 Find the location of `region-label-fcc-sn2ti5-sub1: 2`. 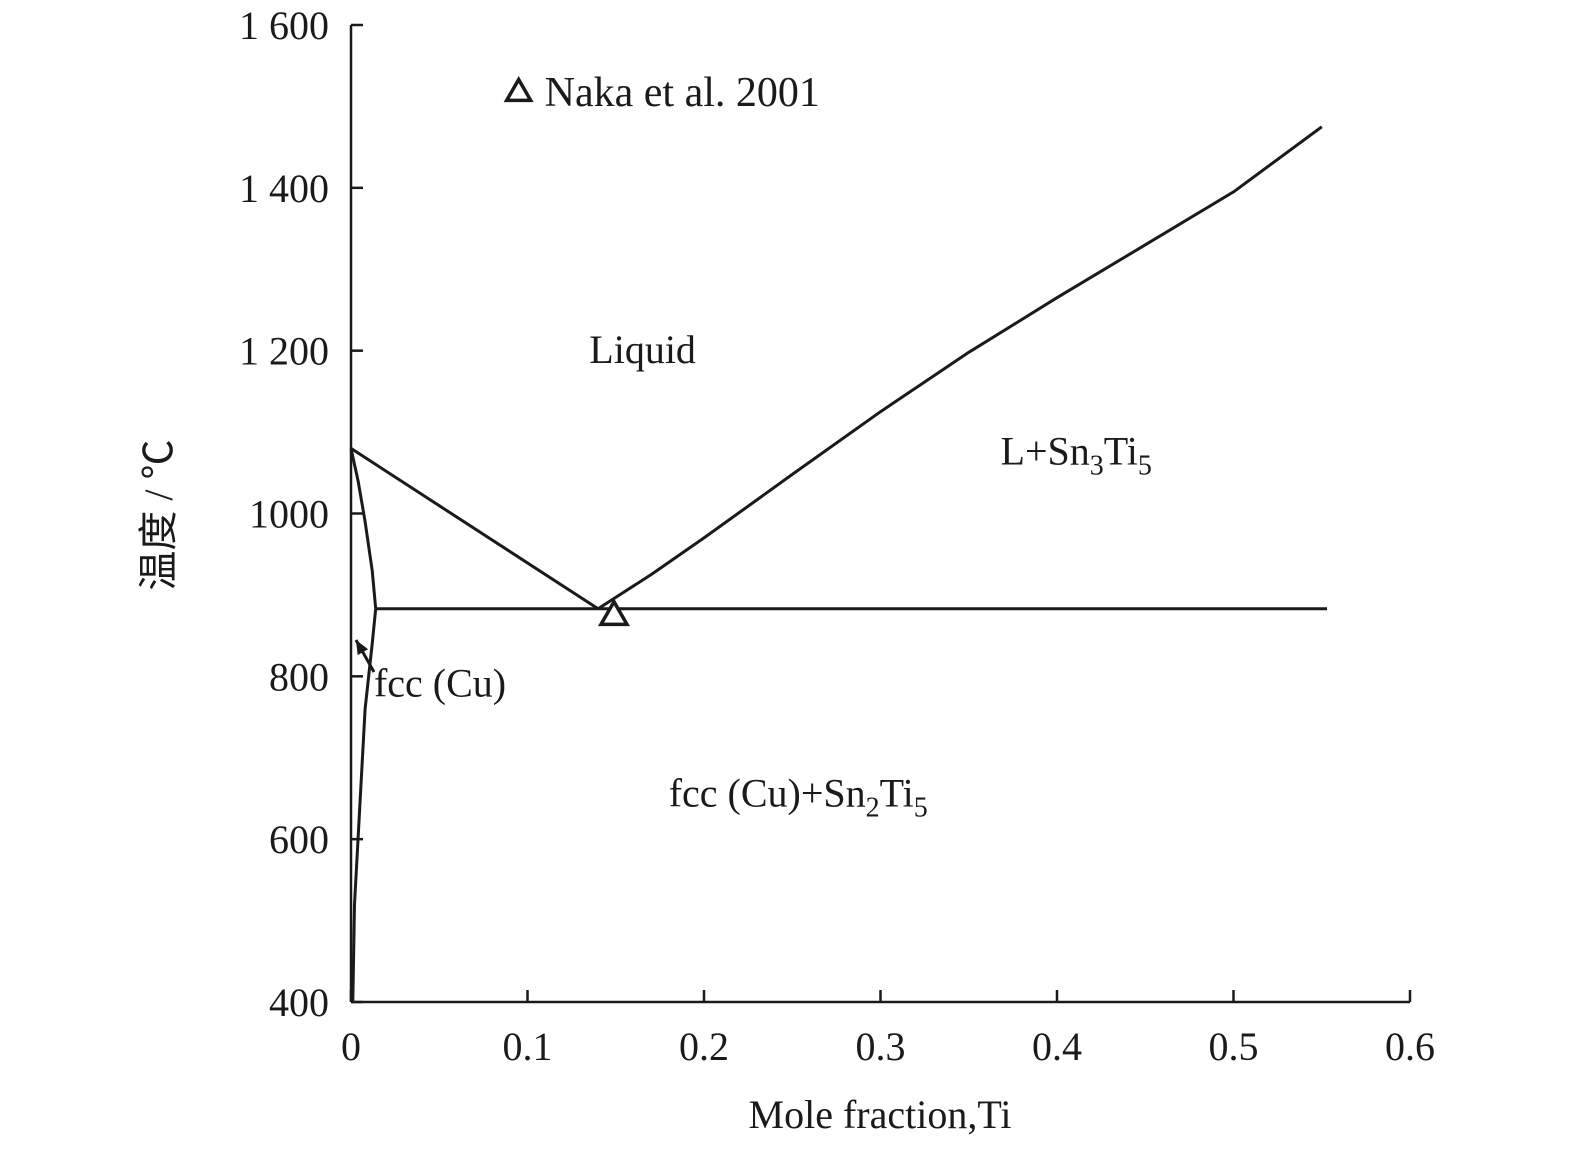

region-label-fcc-sn2ti5-sub1: 2 is located at coordinates (873, 808).